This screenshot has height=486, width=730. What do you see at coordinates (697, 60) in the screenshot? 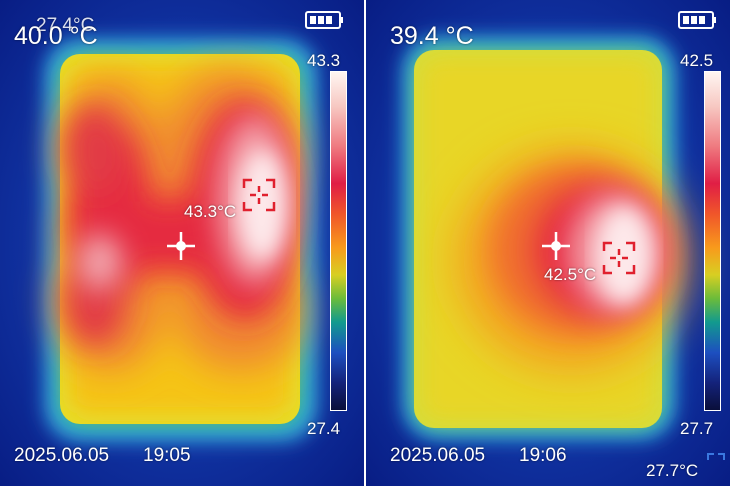
I see `scale-max-value: 42.5` at bounding box center [697, 60].